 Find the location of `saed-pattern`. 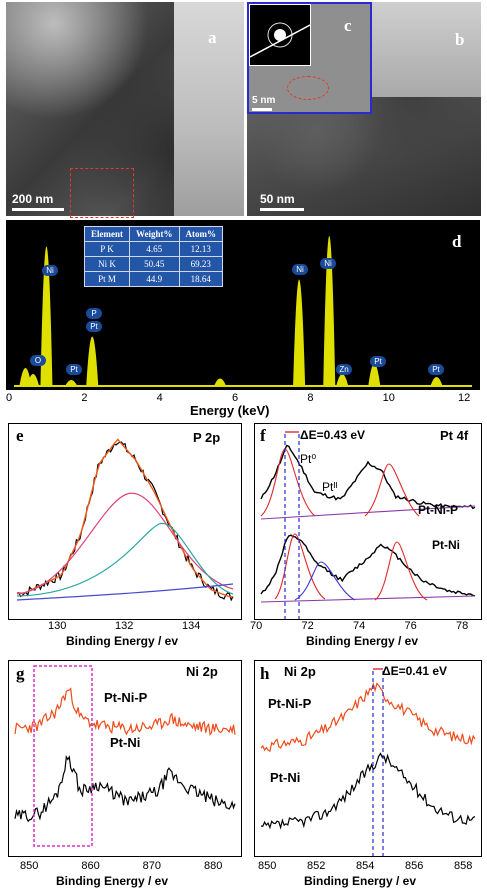

saed-pattern is located at coordinates (280, 35).